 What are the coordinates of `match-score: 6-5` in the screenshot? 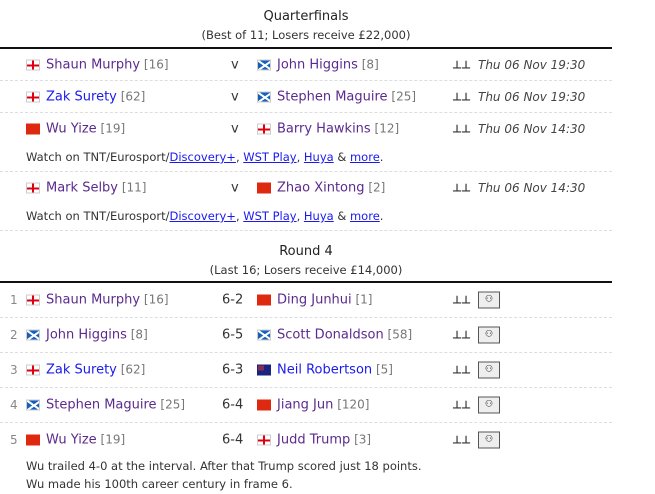 It's located at (233, 335).